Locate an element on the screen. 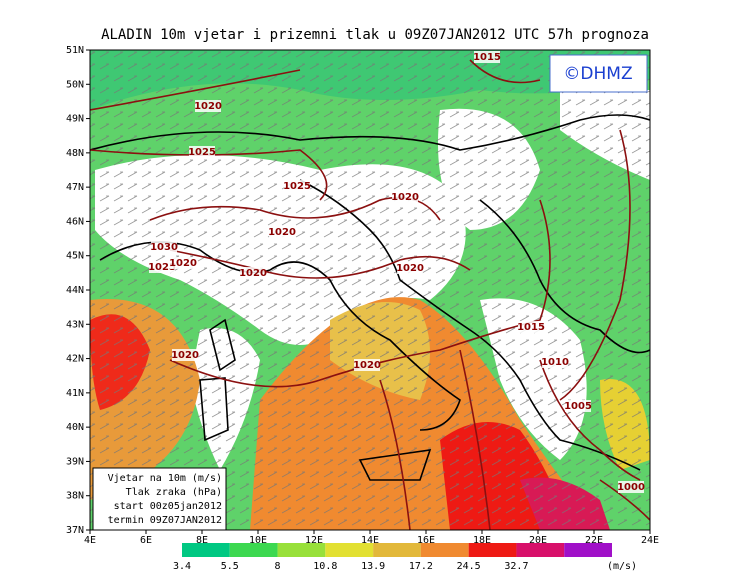  isobar-label: 1005 is located at coordinates (578, 406).